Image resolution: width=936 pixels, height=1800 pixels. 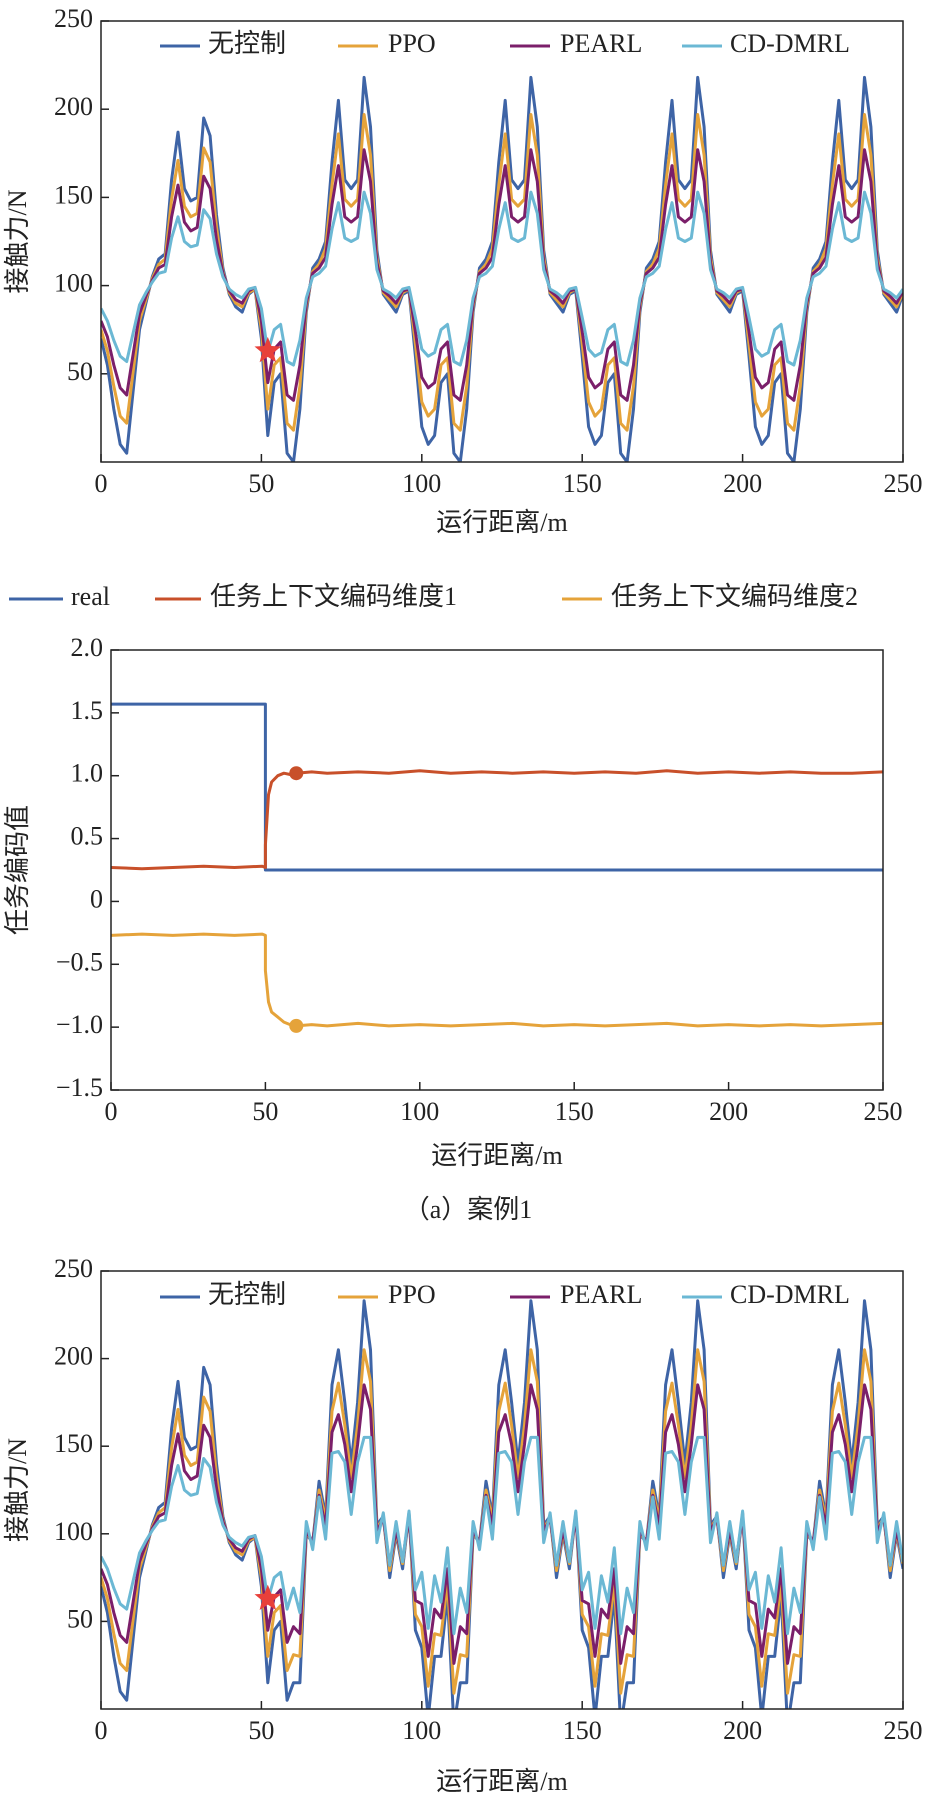 I want to click on y-tick-label: −0.5, so click(x=79, y=961).